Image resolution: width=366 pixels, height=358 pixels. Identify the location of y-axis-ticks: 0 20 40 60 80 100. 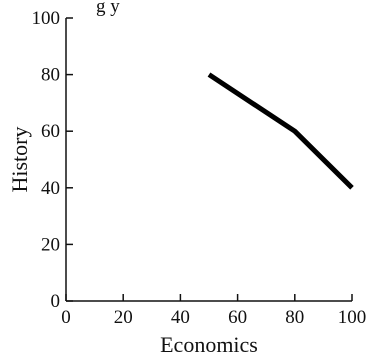
(52, 160).